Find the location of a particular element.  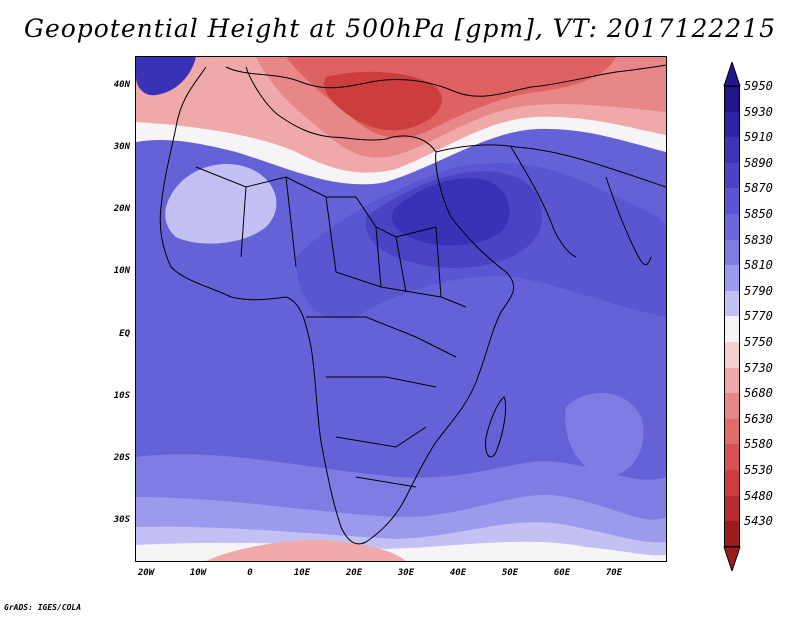

lat-label-eq: EQ is located at coordinates (124, 334).